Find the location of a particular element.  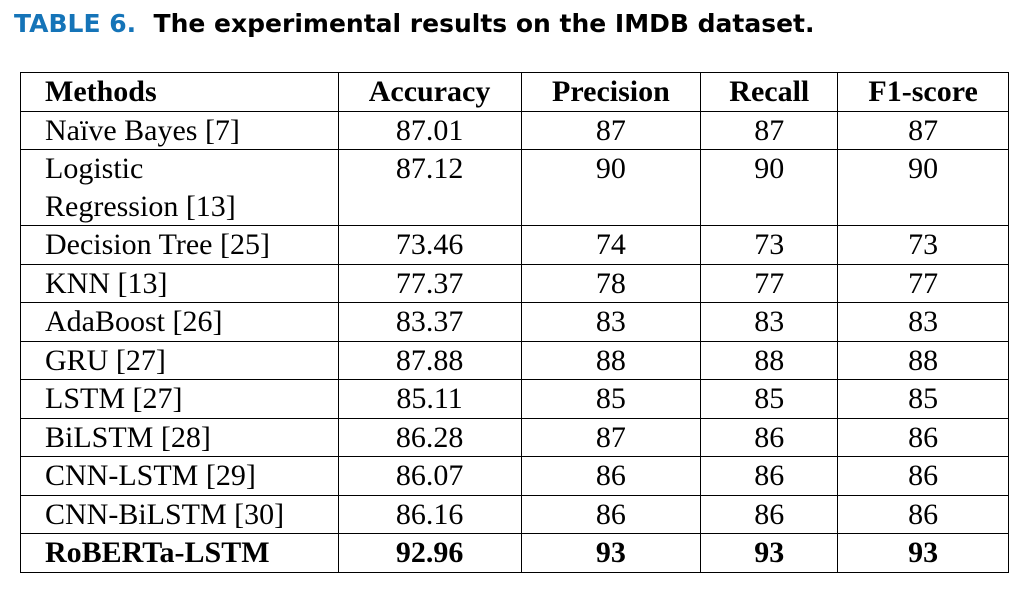

method-cell: CNN-LSTM [29] is located at coordinates (179, 476).